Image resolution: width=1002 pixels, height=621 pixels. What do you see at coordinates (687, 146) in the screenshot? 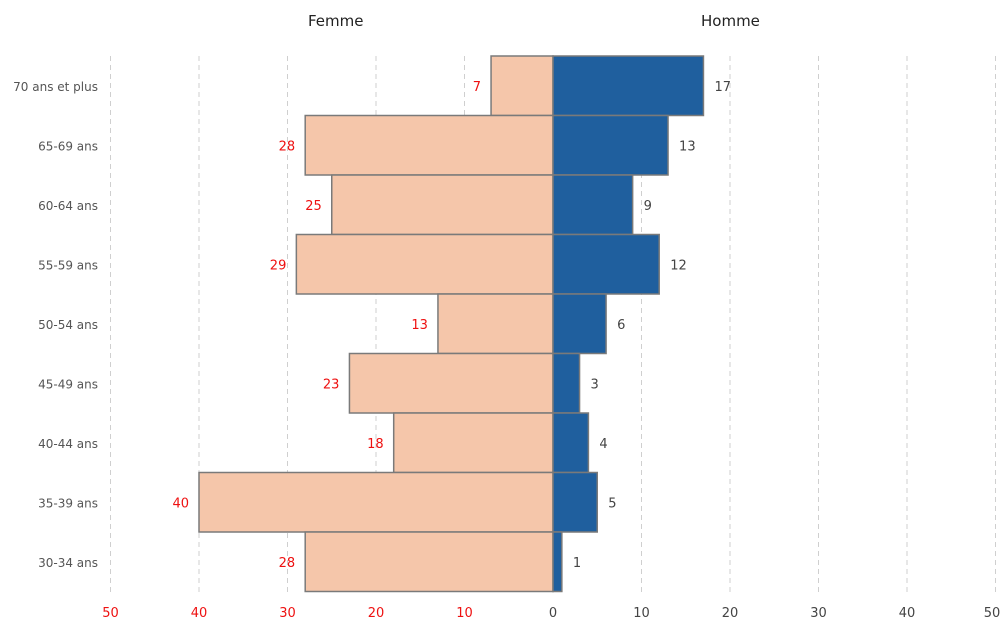
I see `homme-data-label: 13` at bounding box center [687, 146].